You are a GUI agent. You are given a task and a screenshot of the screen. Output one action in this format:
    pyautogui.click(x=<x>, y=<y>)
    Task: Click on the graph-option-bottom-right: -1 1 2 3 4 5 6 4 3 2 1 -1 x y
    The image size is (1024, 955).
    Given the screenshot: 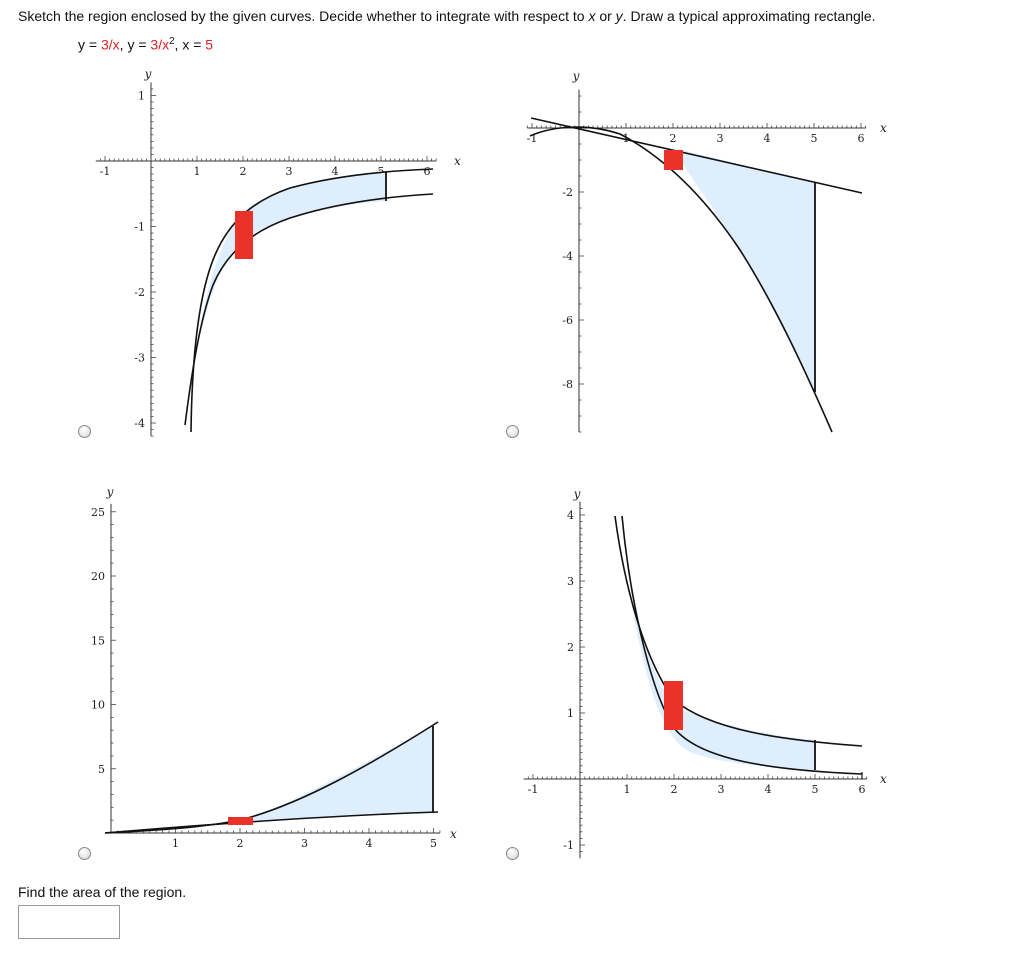 What is the action you would take?
    pyautogui.click(x=705, y=673)
    